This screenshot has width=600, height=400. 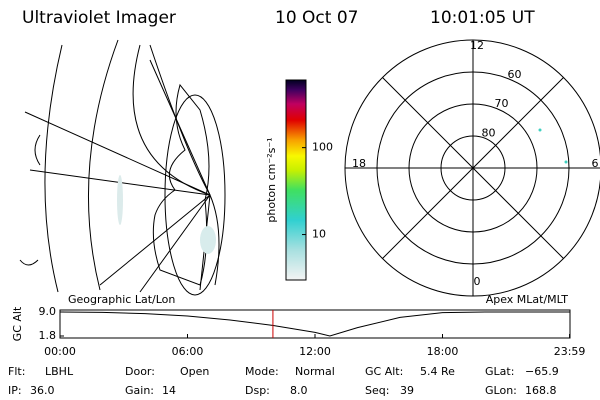 I want to click on info-value: 36.0, so click(x=42, y=390).